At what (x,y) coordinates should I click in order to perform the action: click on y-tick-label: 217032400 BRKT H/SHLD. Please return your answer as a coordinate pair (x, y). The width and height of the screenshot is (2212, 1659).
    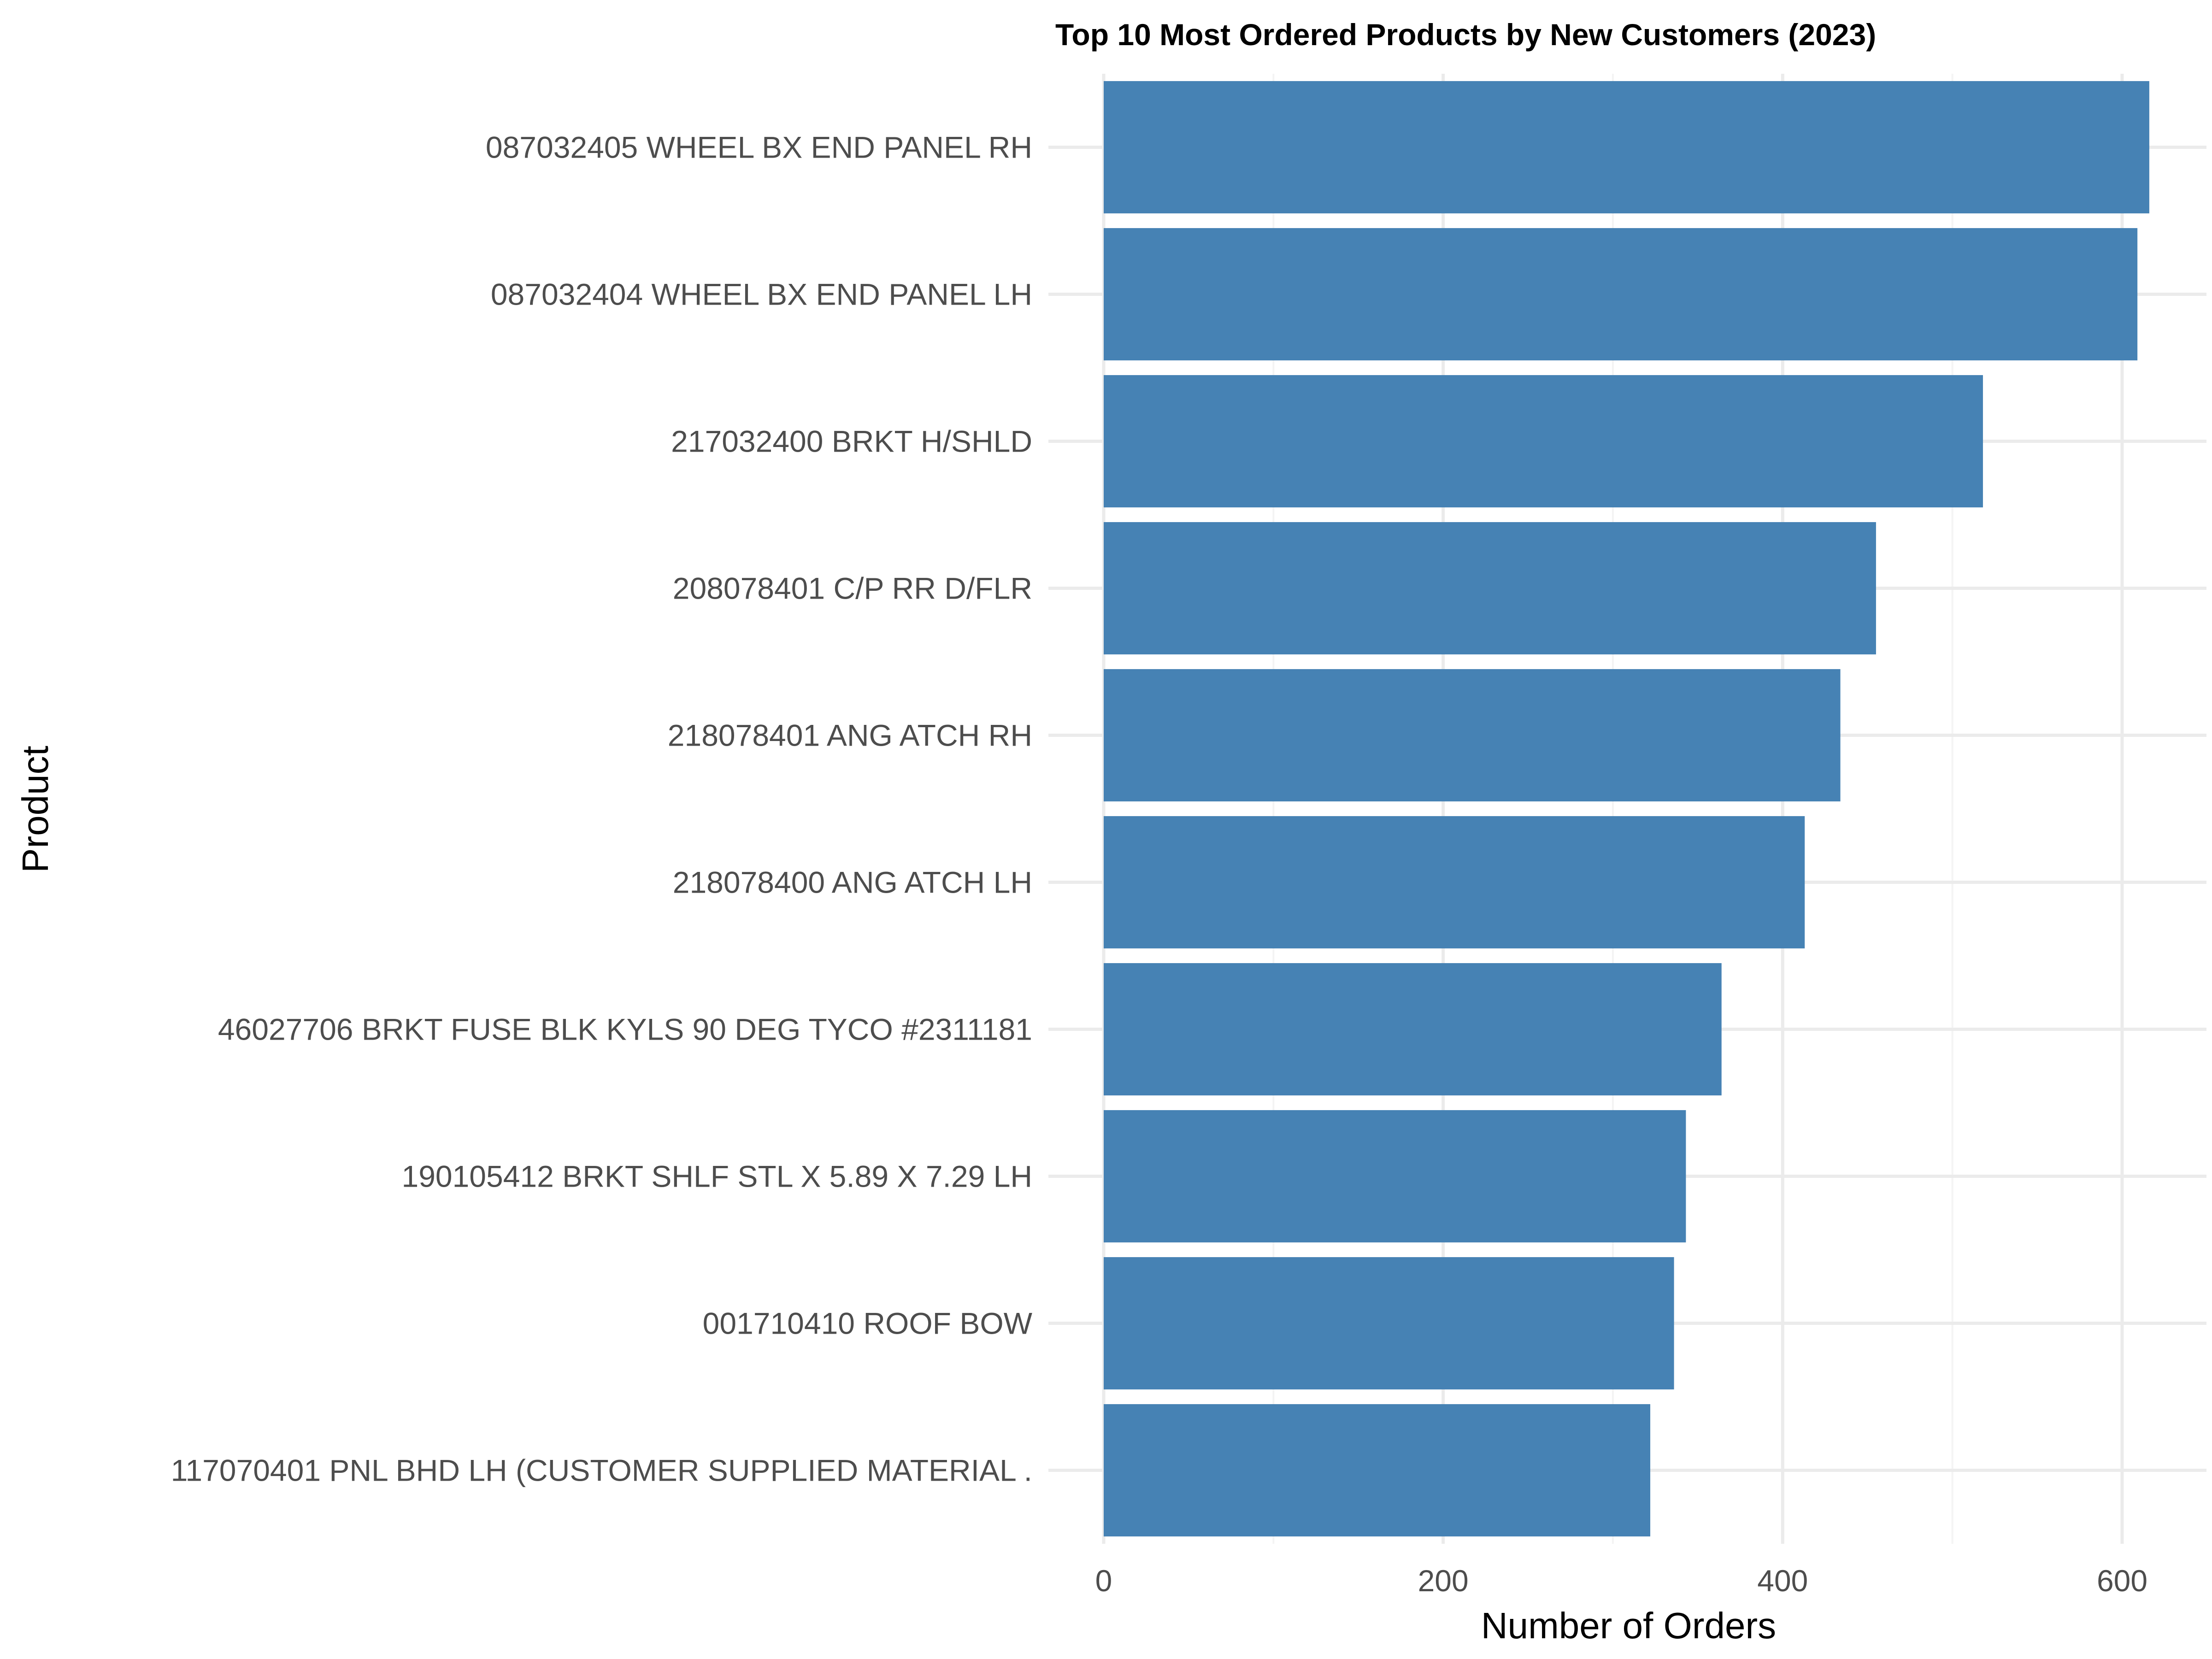
    Looking at the image, I should click on (851, 441).